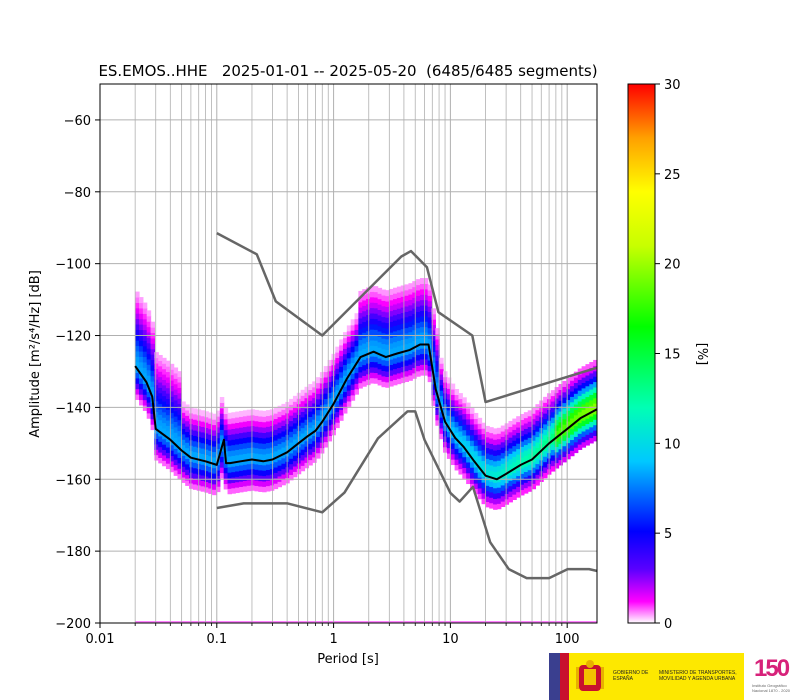 The image size is (800, 700). Describe the element at coordinates (348, 659) in the screenshot. I see `x-axis-label: Period [s]` at that location.